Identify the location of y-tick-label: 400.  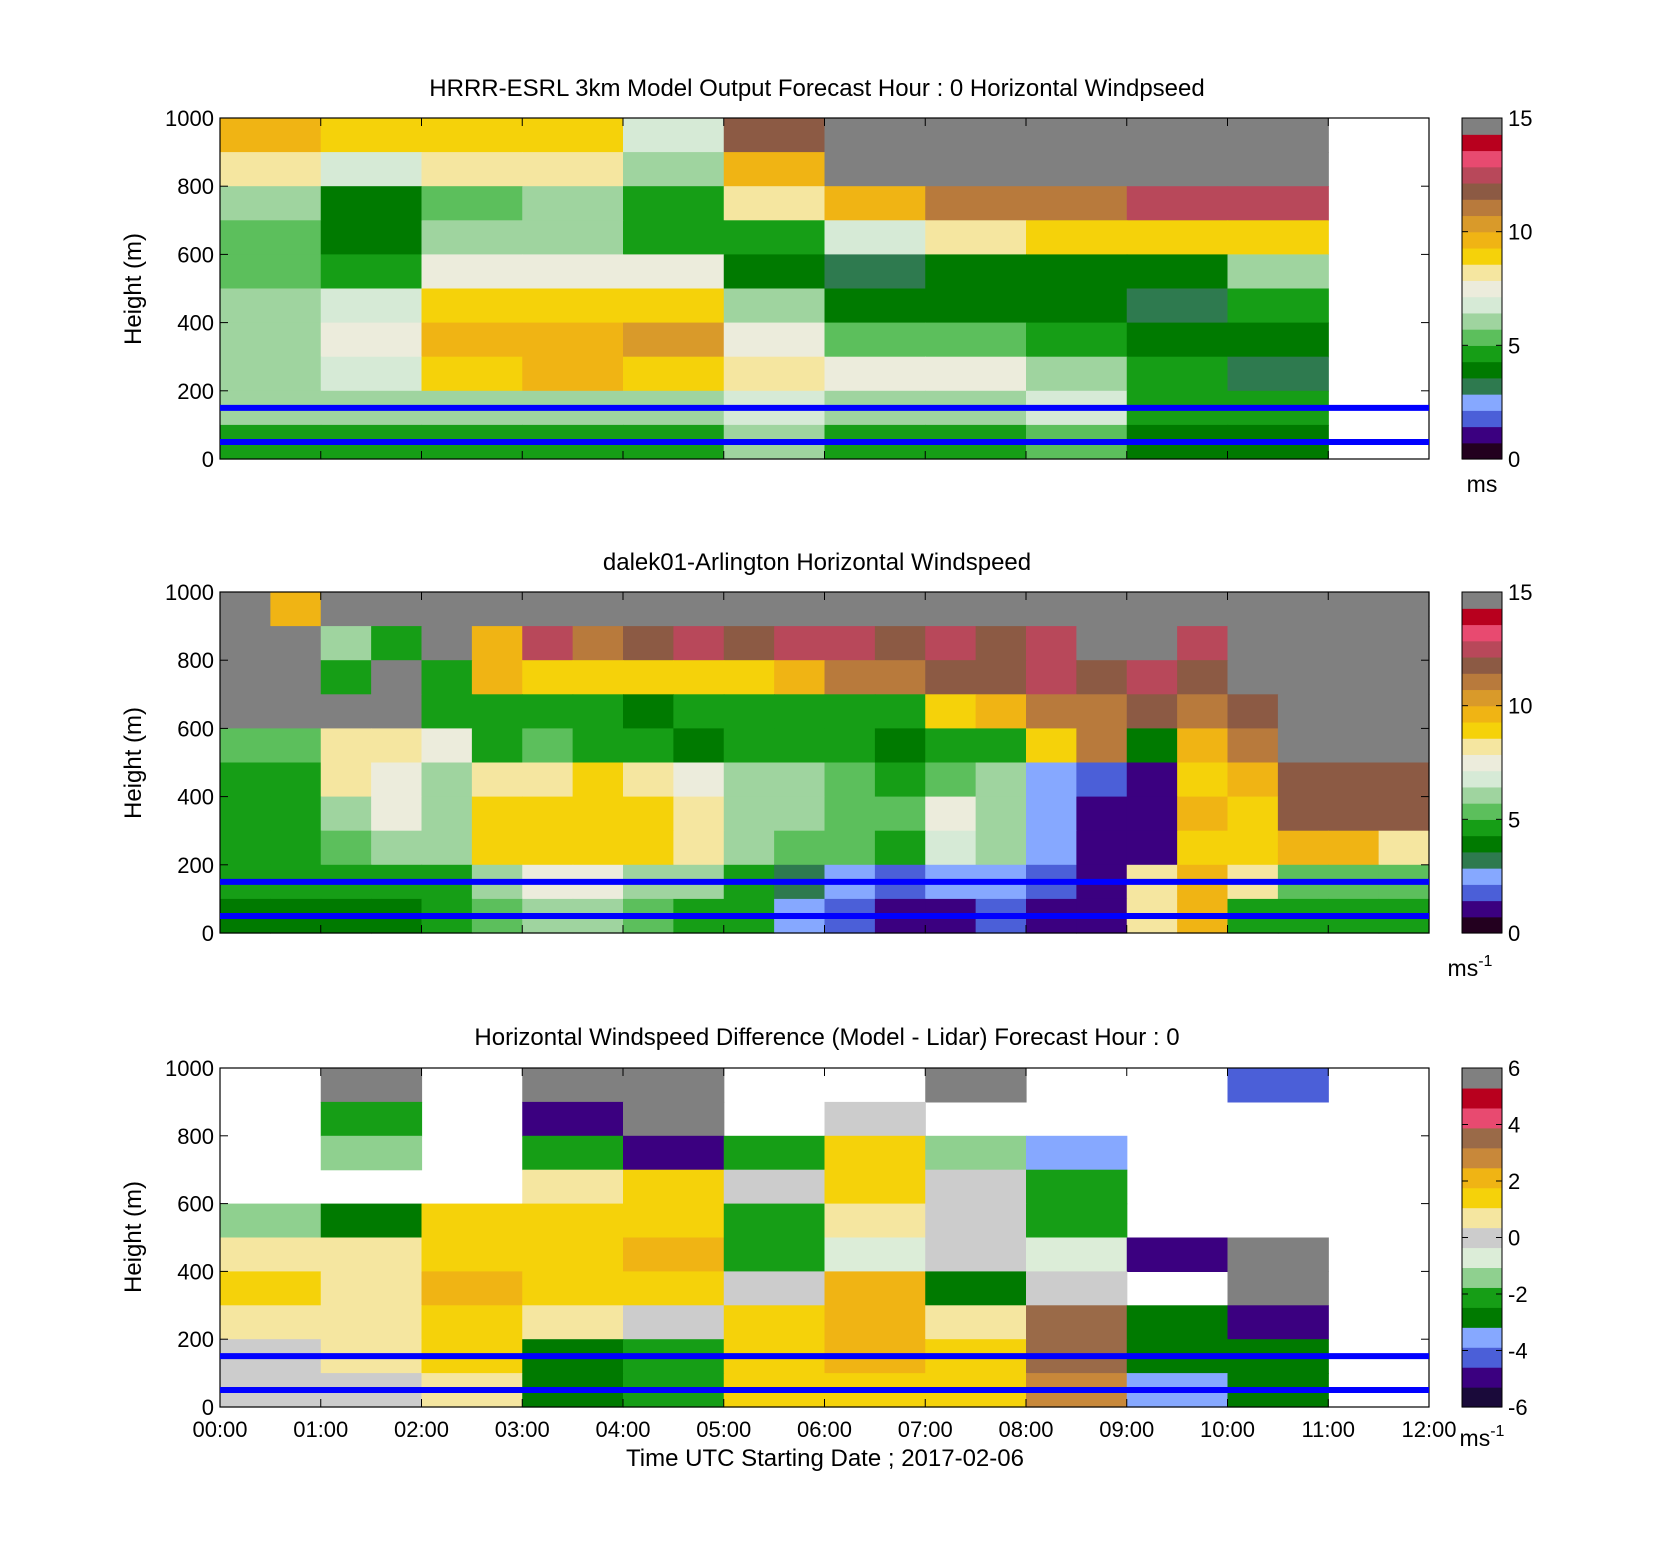
(195, 1271).